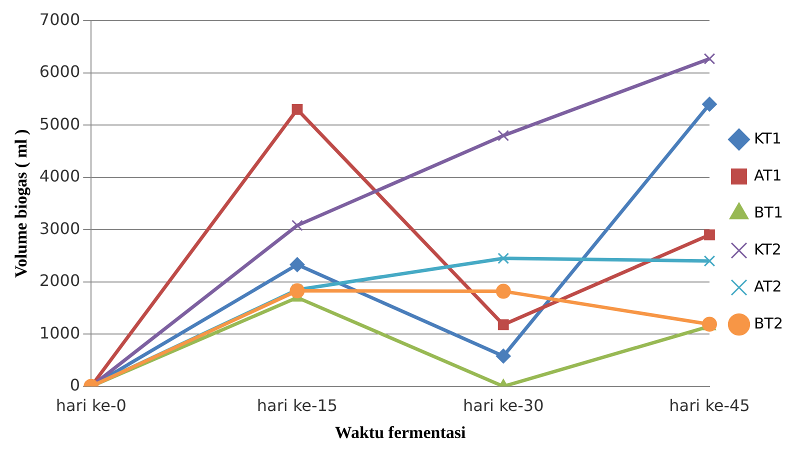 The height and width of the screenshot is (456, 811). What do you see at coordinates (768, 175) in the screenshot?
I see `legend-label: AT1` at bounding box center [768, 175].